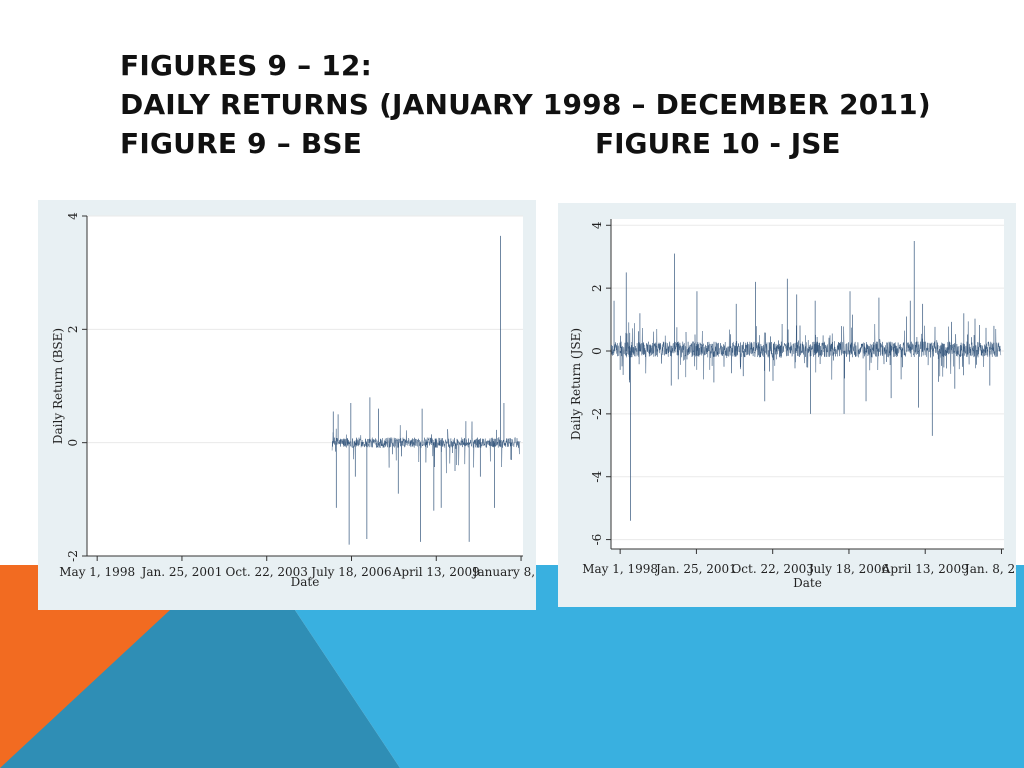 The image size is (1024, 768). I want to click on y-axis-title: Daily Return (BSE), so click(58, 386).